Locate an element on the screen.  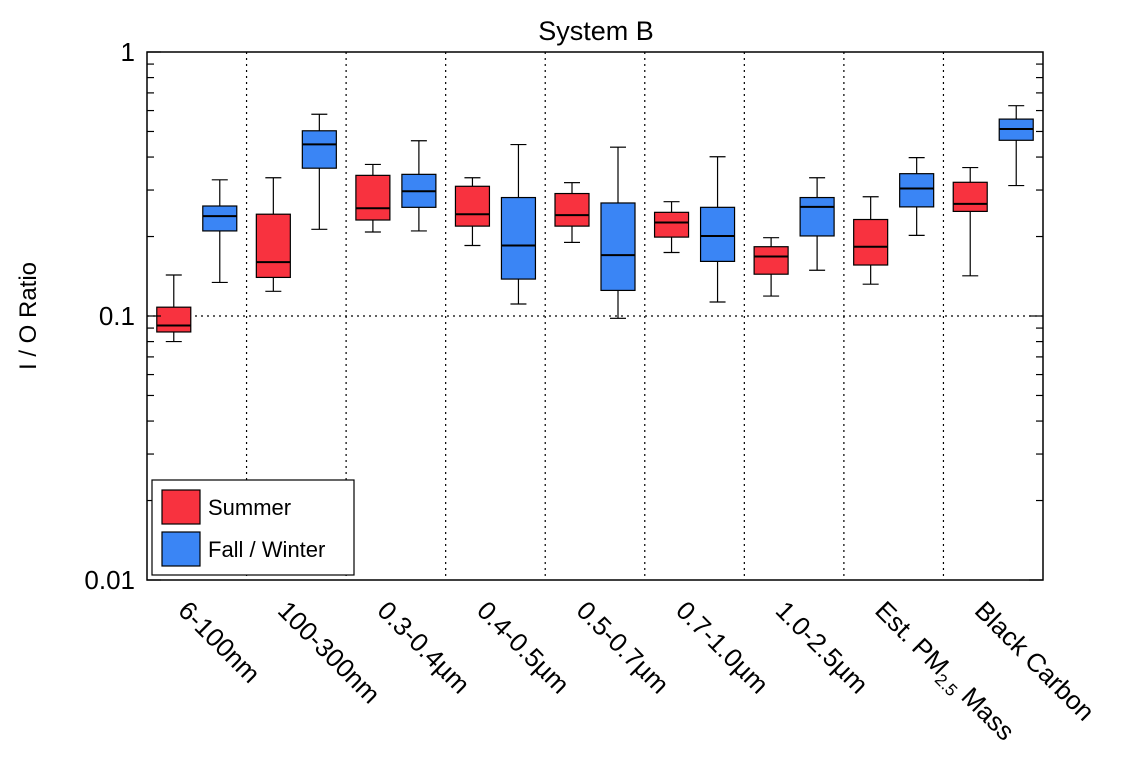
y-tick-label: 1 is located at coordinates (128, 52).